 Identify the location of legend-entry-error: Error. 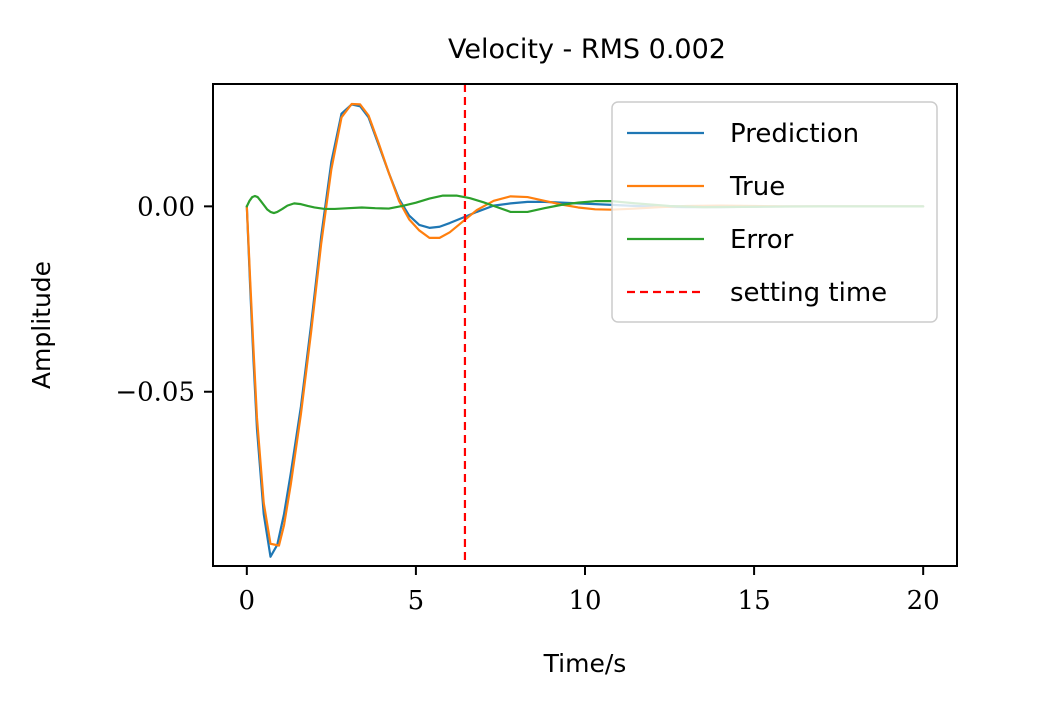
(710, 240).